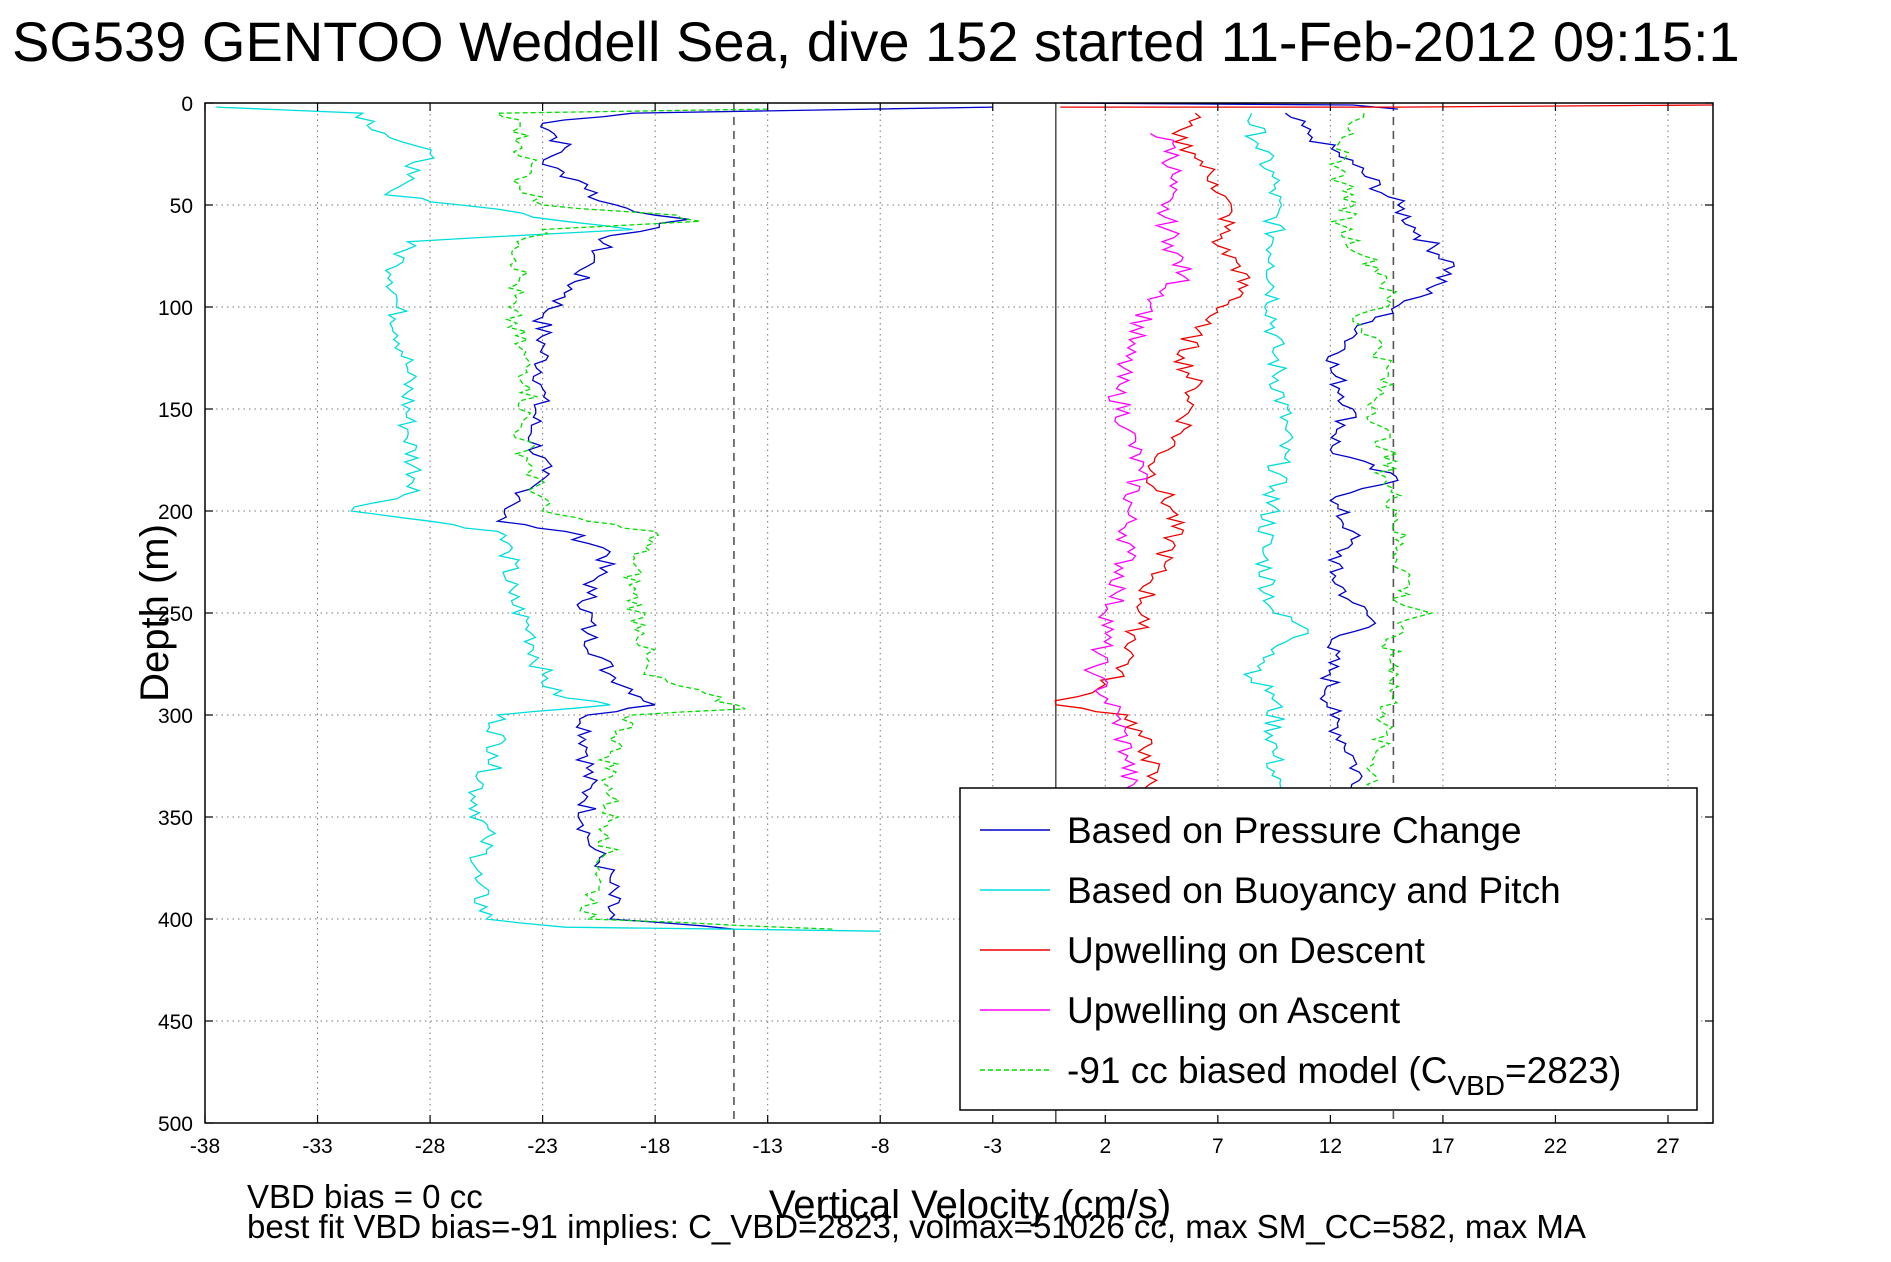 This screenshot has width=1891, height=1262. Describe the element at coordinates (175, 512) in the screenshot. I see `y-tick-label: 200` at that location.